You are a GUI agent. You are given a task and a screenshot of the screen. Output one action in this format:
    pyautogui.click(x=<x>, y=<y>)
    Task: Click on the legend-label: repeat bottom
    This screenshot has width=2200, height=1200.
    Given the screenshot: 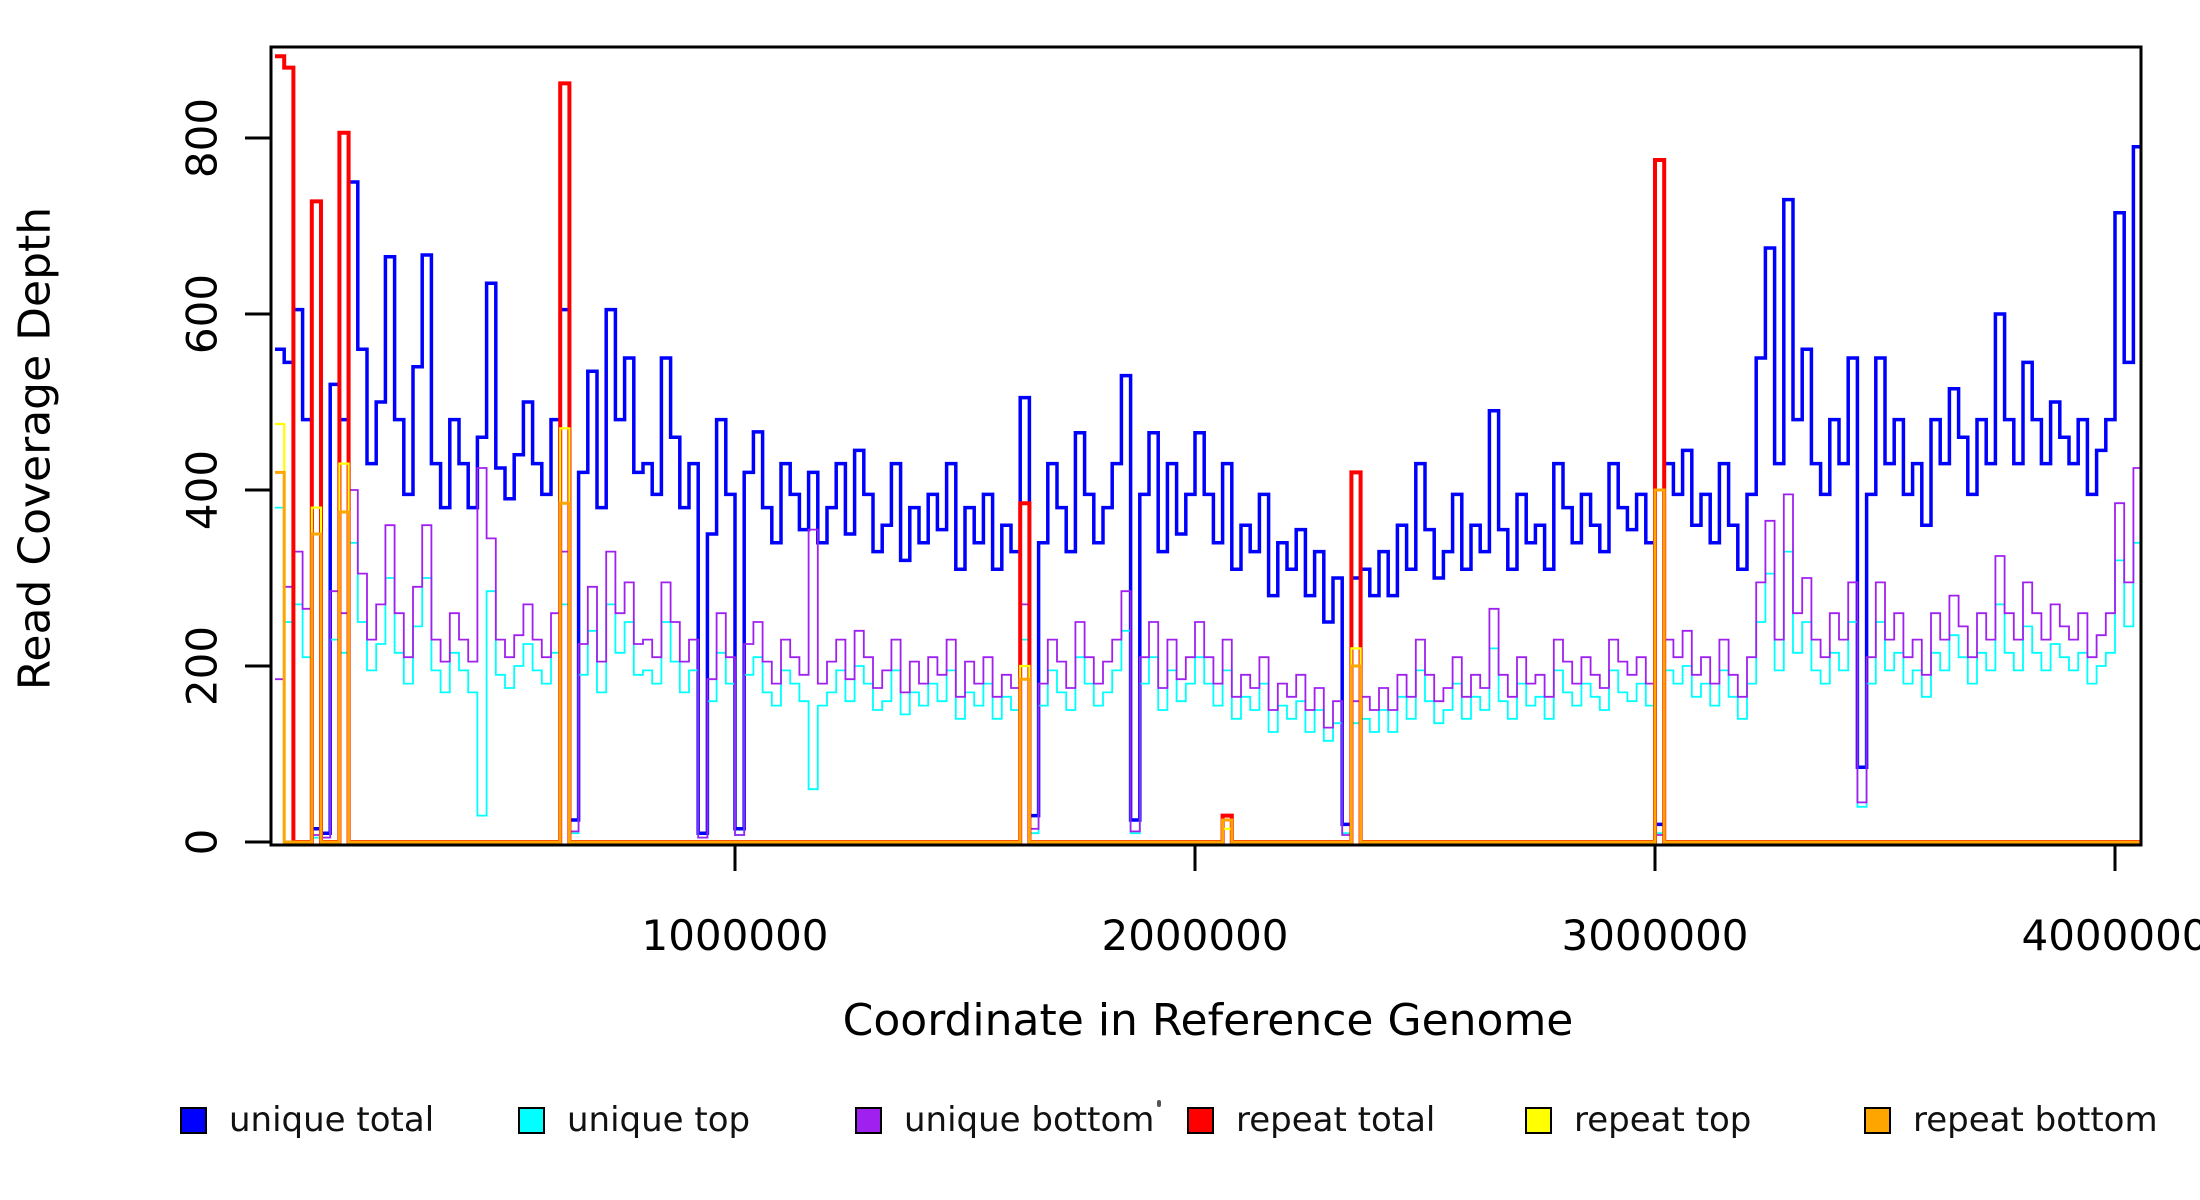 What is the action you would take?
    pyautogui.click(x=2035, y=1120)
    